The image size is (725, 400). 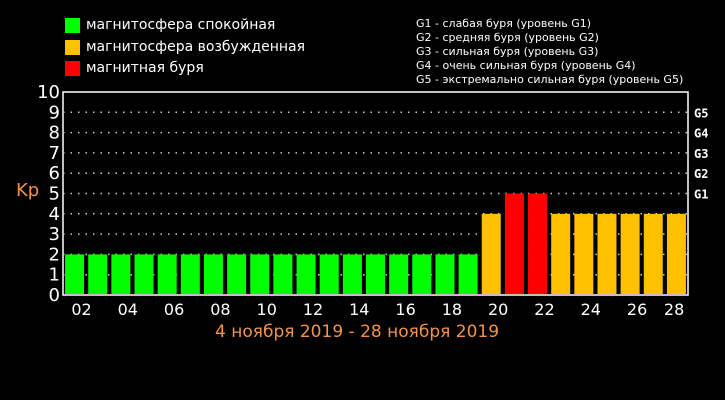 I want to click on y-tick-label: 10, so click(x=48, y=92).